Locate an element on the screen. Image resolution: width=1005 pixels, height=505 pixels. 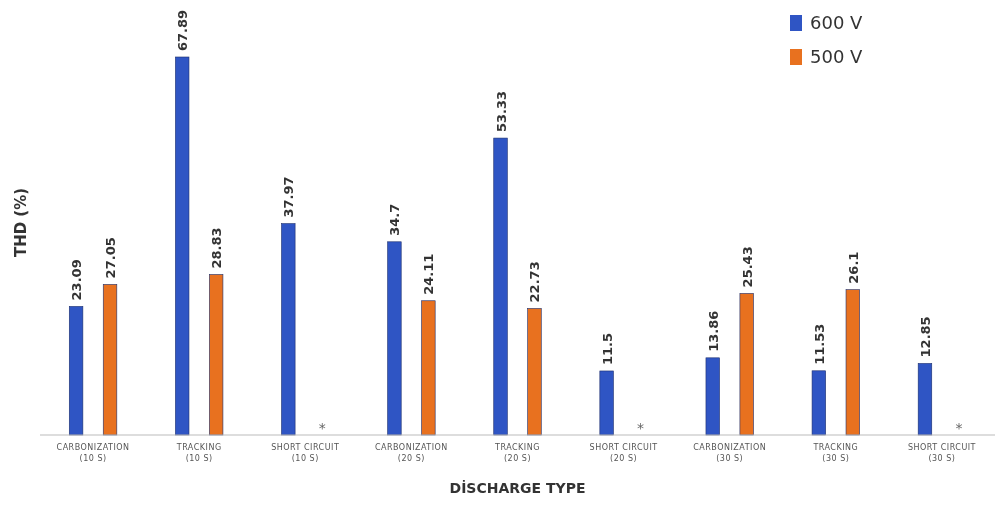
x-tick-label: CARBONIZATION (20 S) is located at coordinates (411, 453).